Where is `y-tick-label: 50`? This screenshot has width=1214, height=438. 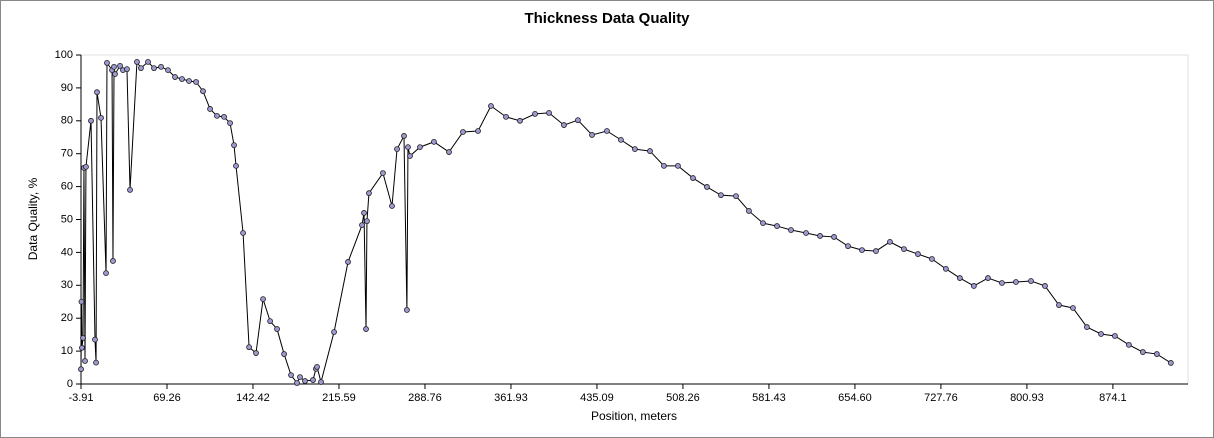
y-tick-label: 50 is located at coordinates (67, 219).